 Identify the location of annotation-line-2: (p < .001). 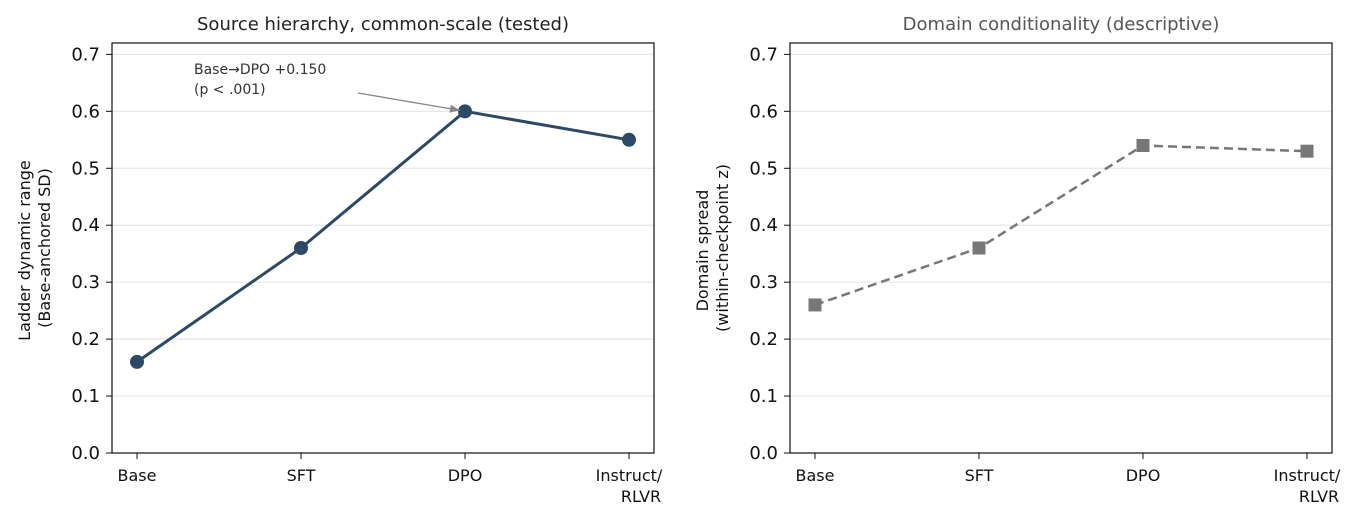
(230, 90).